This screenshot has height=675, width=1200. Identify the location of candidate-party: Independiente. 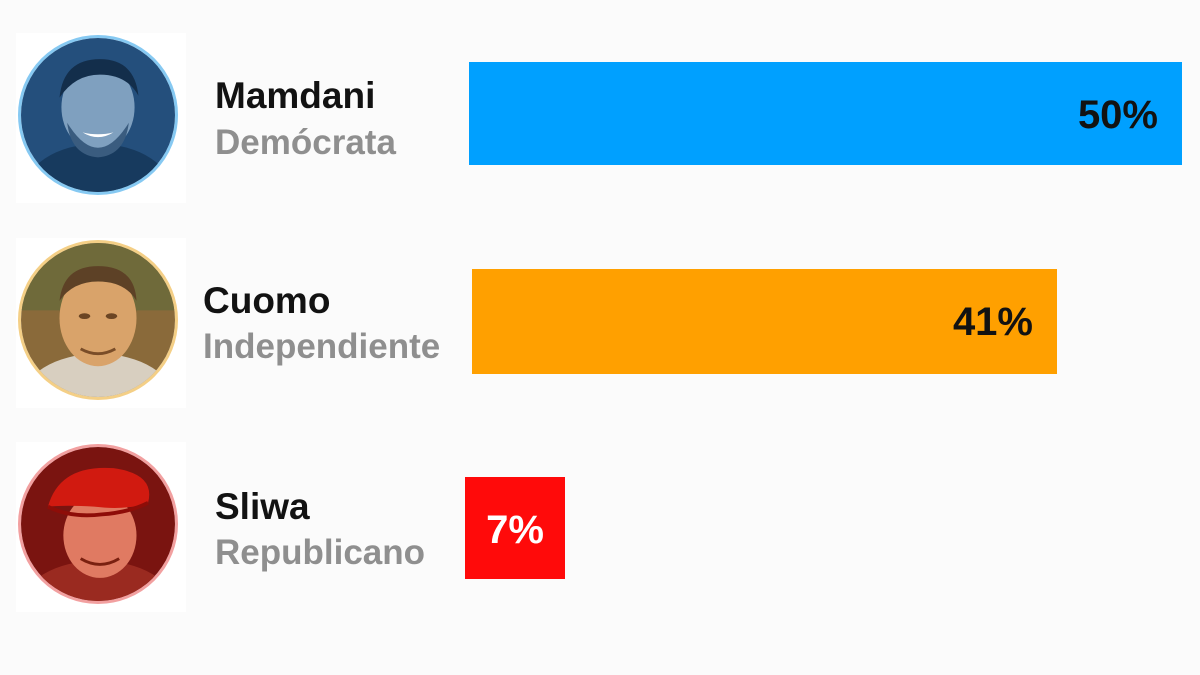
(322, 346).